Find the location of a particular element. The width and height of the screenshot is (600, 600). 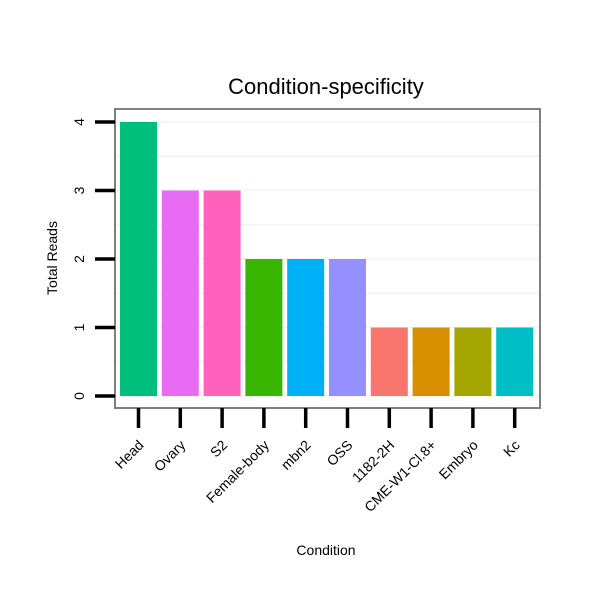

y-tick-label: 1 is located at coordinates (79, 327).